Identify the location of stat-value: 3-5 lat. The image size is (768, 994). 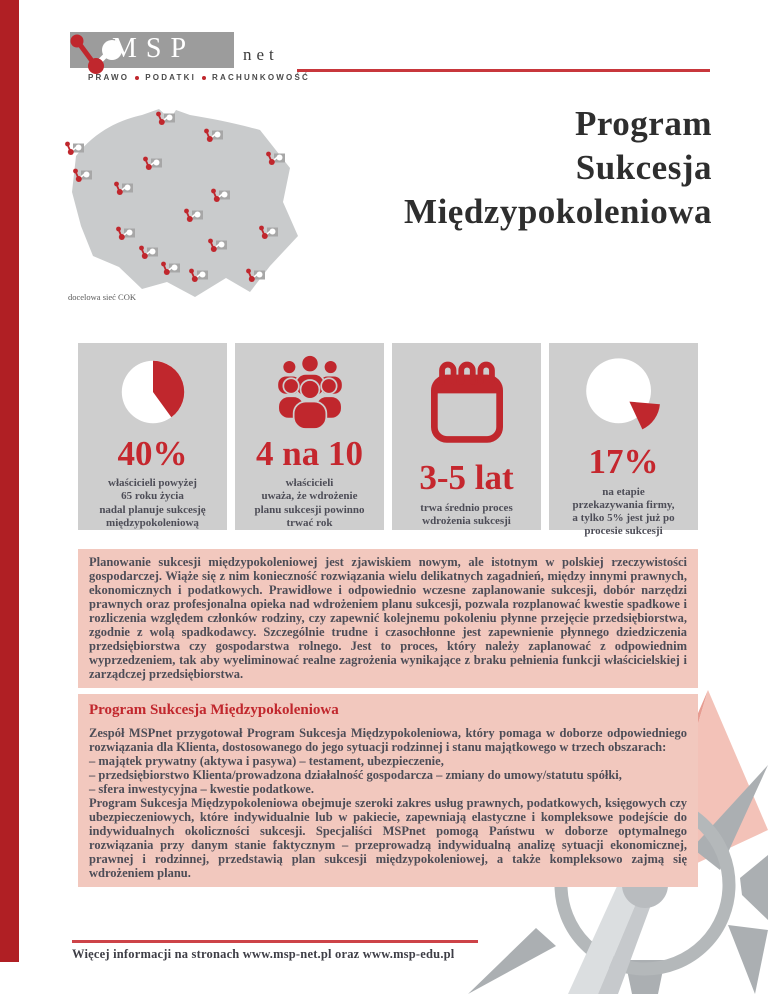
(466, 477).